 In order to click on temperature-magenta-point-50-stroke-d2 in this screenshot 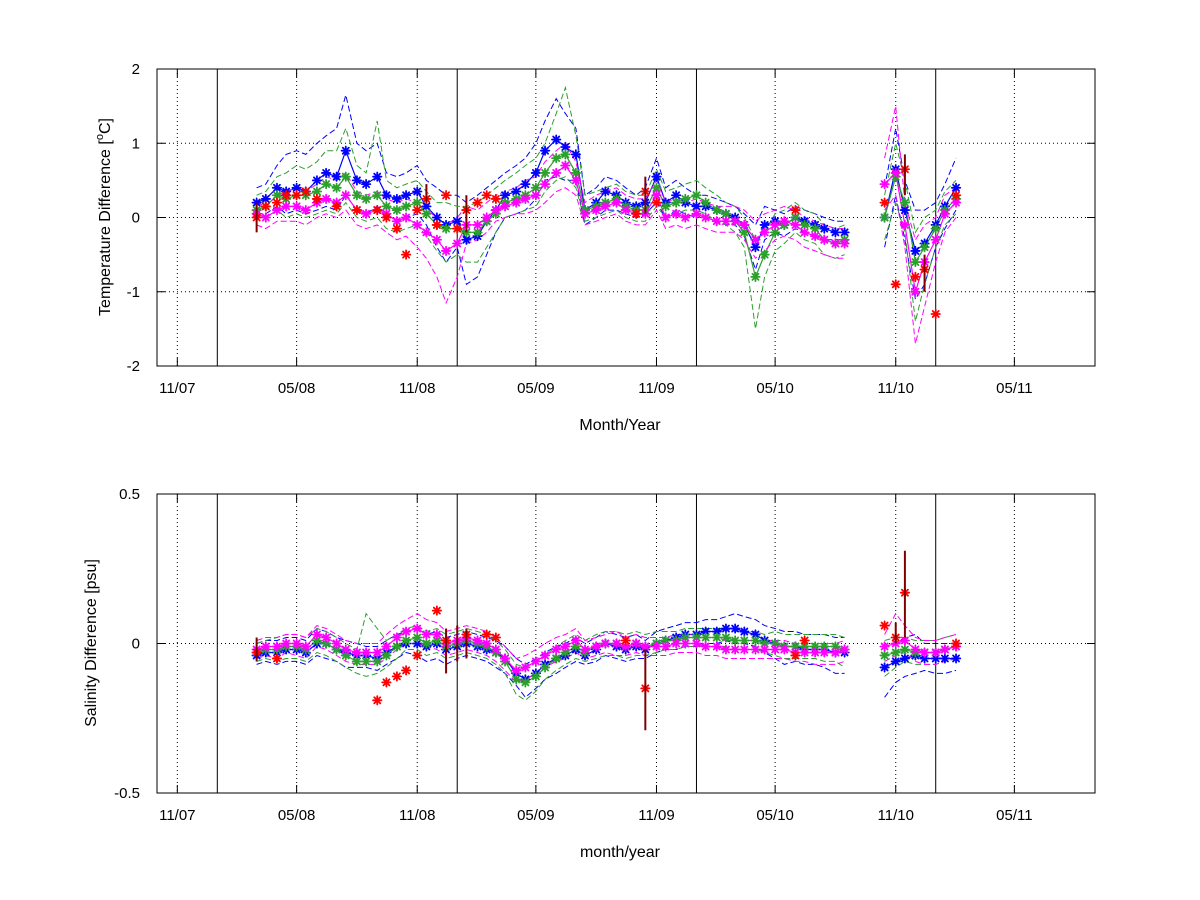, I will do `click(755, 239)`.